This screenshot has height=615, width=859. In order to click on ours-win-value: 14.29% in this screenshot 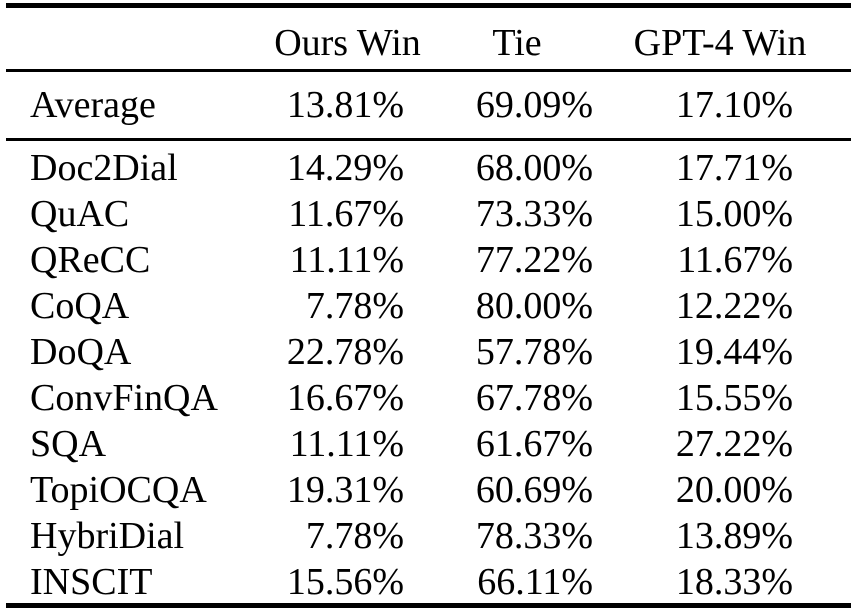, I will do `click(345, 168)`.